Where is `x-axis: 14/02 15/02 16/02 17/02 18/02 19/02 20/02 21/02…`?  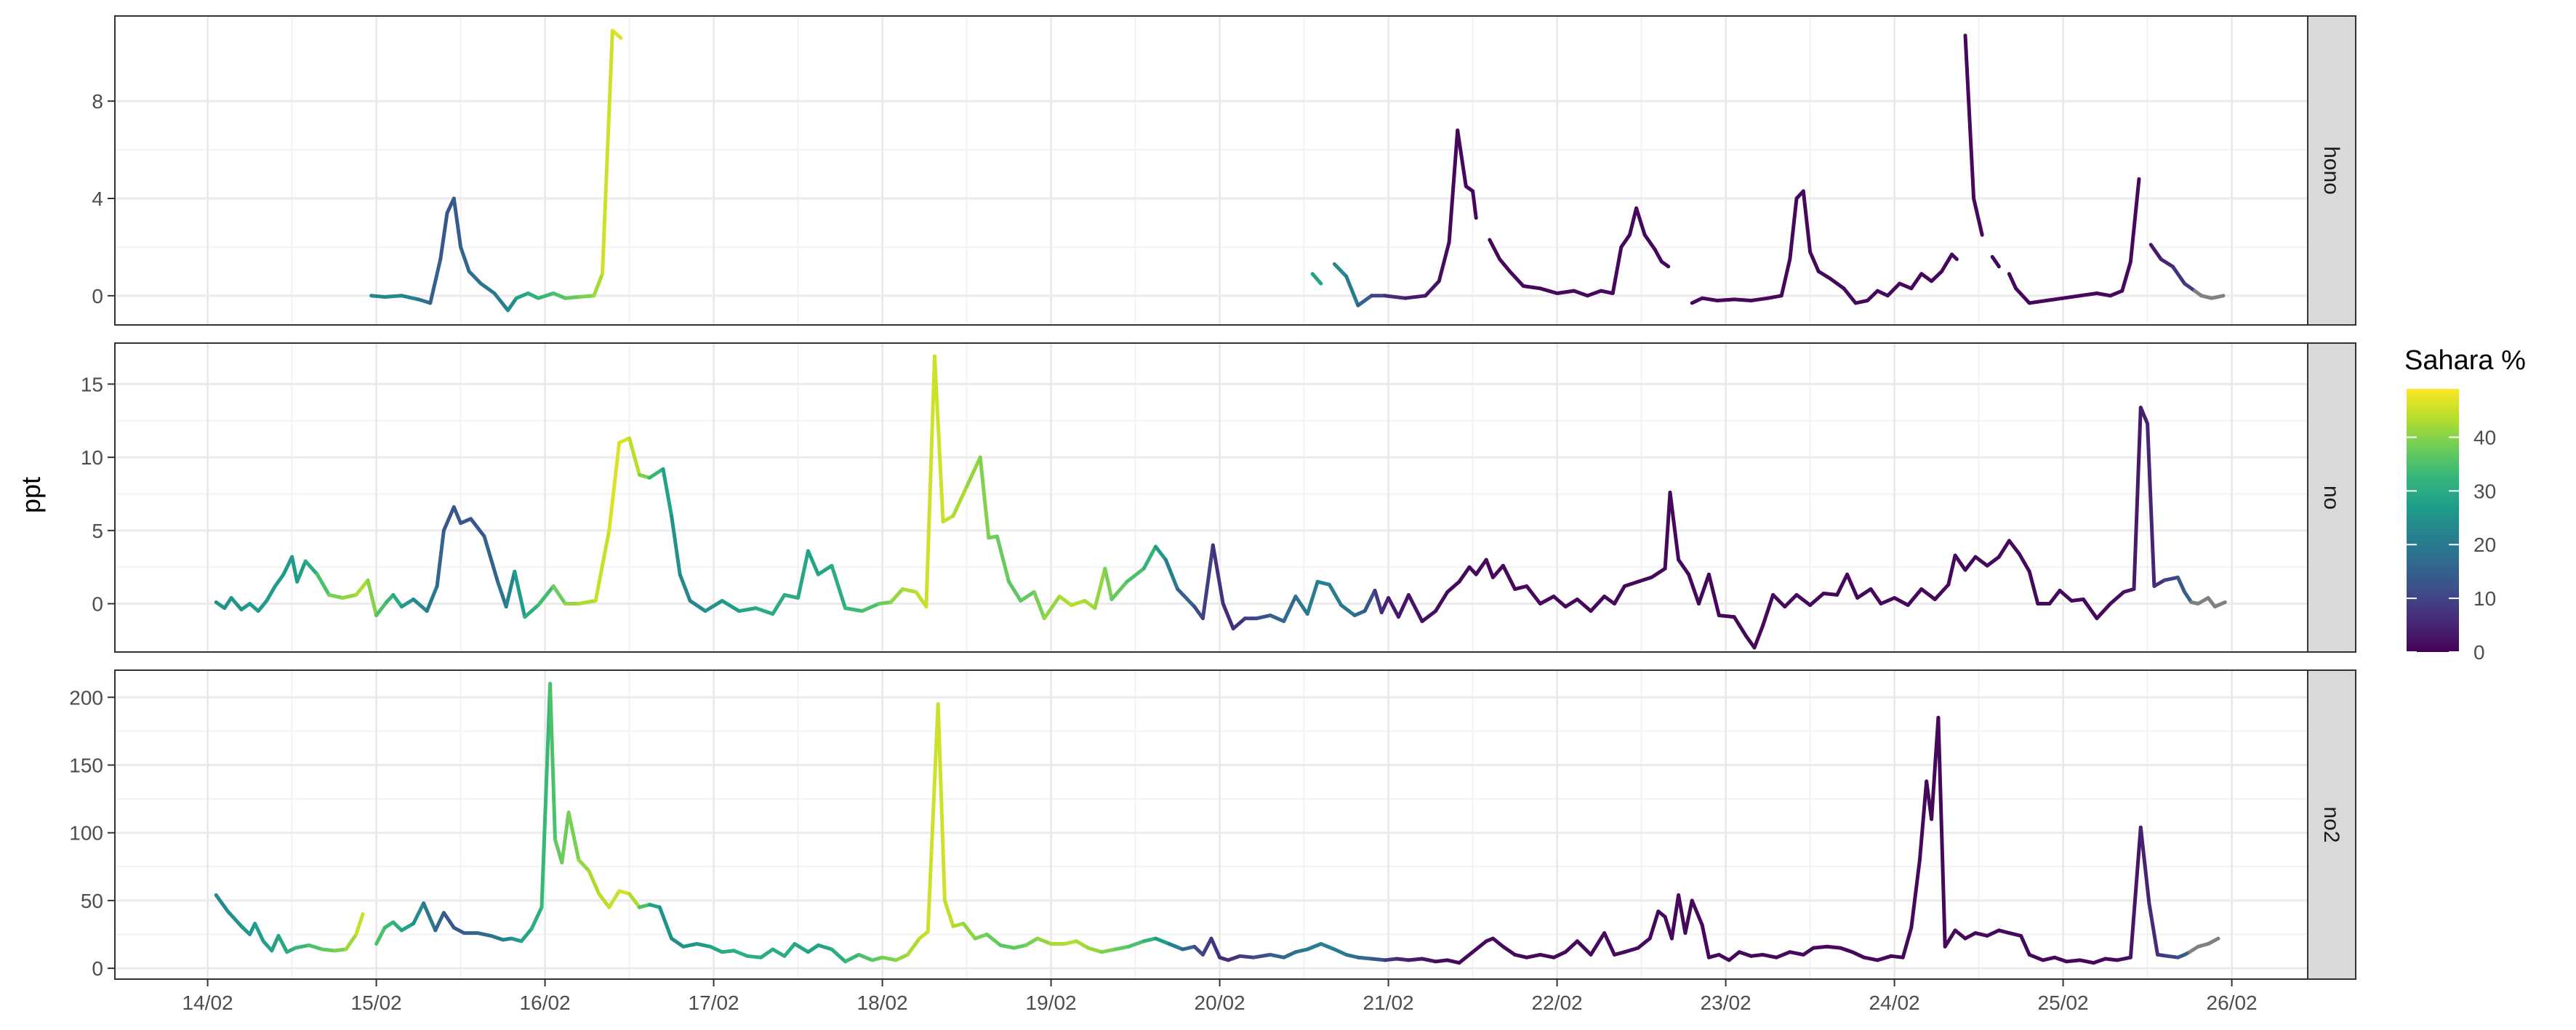 x-axis: 14/02 15/02 16/02 17/02 18/02 19/02 20/02 21/02… is located at coordinates (1220, 996).